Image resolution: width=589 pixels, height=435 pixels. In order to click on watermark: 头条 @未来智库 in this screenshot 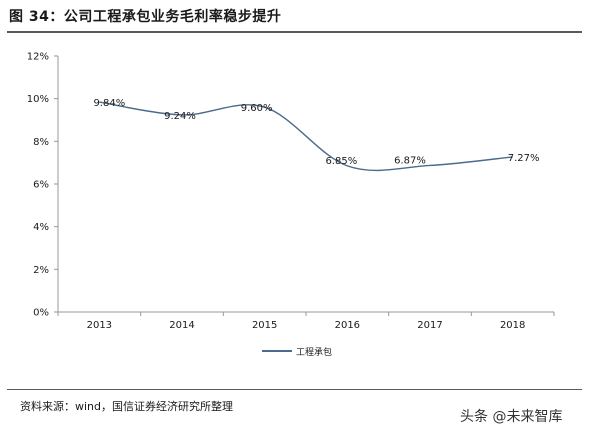, I will do `click(511, 417)`.